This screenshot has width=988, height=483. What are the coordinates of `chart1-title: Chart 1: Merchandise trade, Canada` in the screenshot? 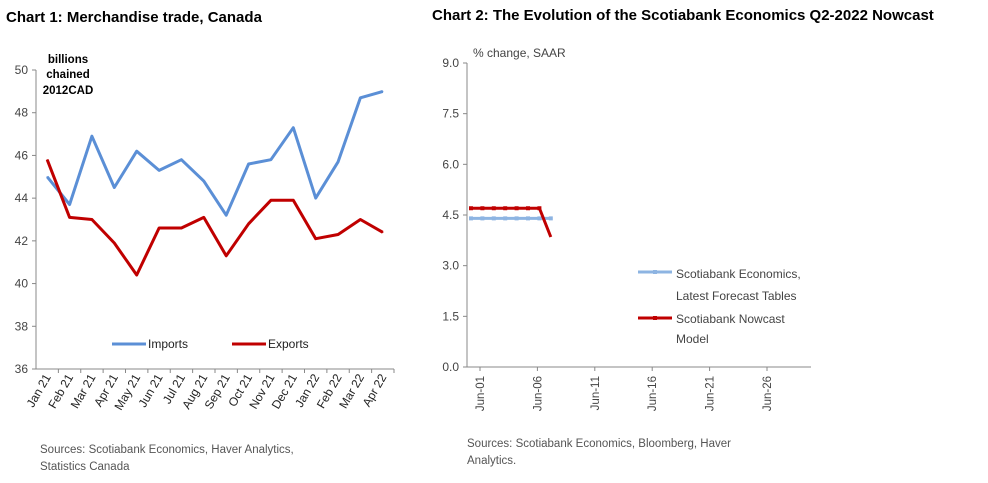 It's located at (134, 17).